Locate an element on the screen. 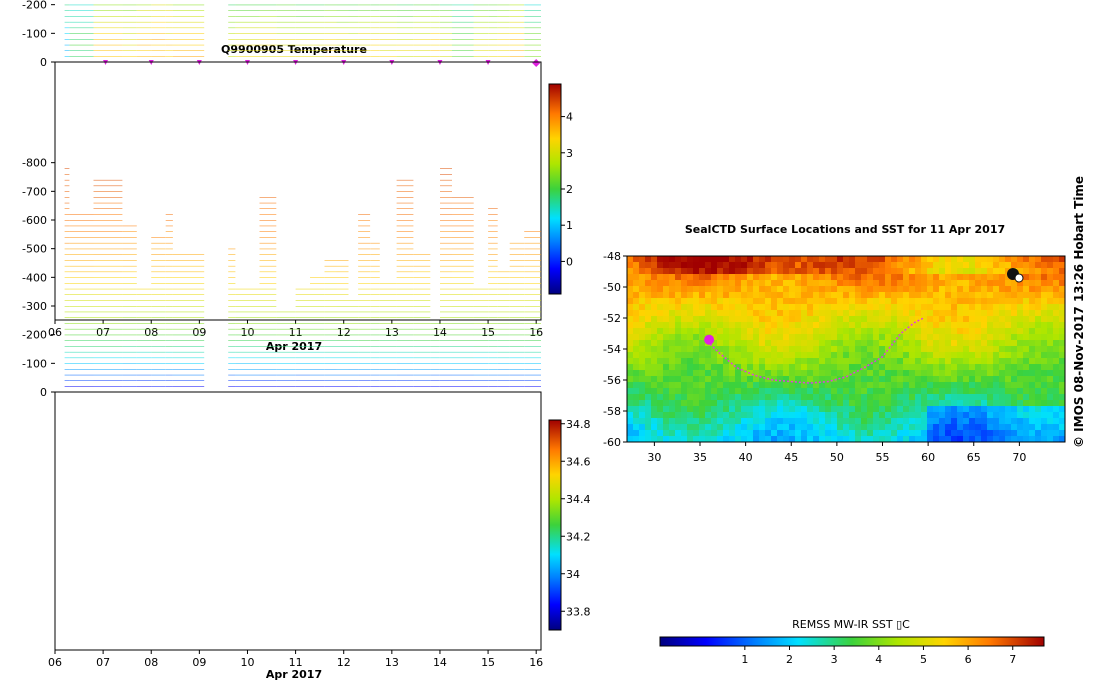 Image resolution: width=1099 pixels, height=700 pixels. y-tick-label: 0 is located at coordinates (43, 392).